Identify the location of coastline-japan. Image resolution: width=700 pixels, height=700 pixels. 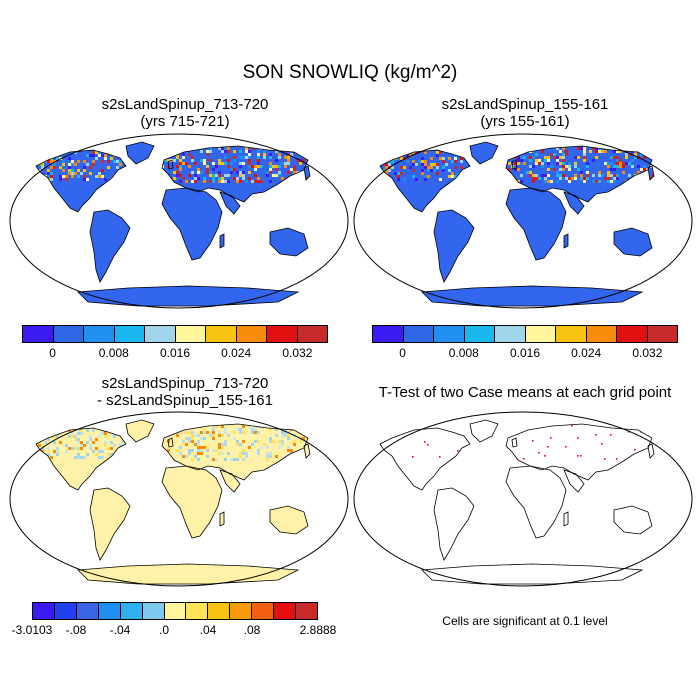
(651, 173).